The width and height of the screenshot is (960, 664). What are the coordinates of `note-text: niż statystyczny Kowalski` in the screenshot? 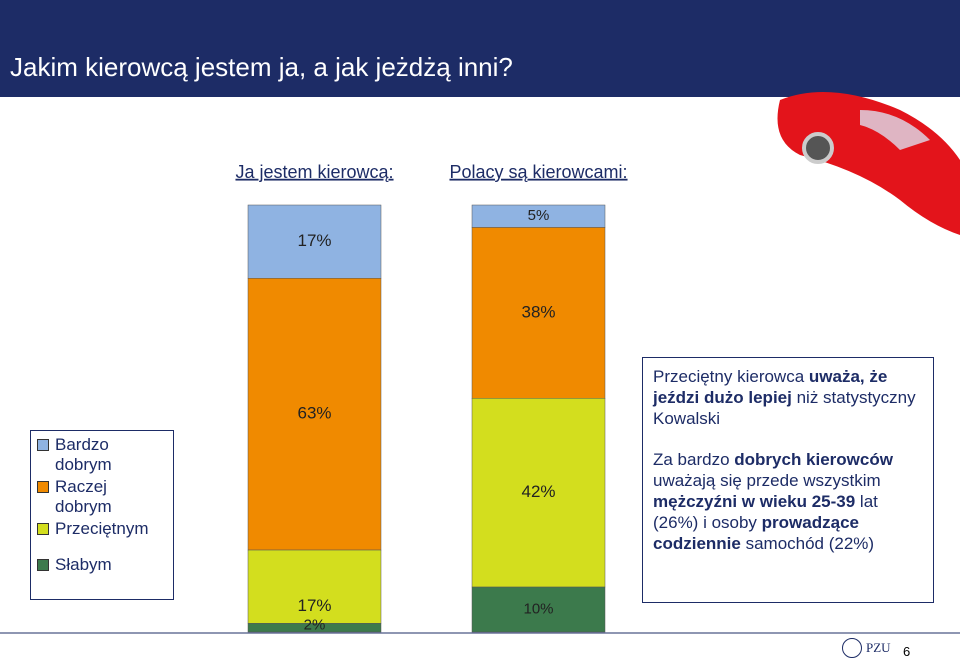 It's located at (784, 408).